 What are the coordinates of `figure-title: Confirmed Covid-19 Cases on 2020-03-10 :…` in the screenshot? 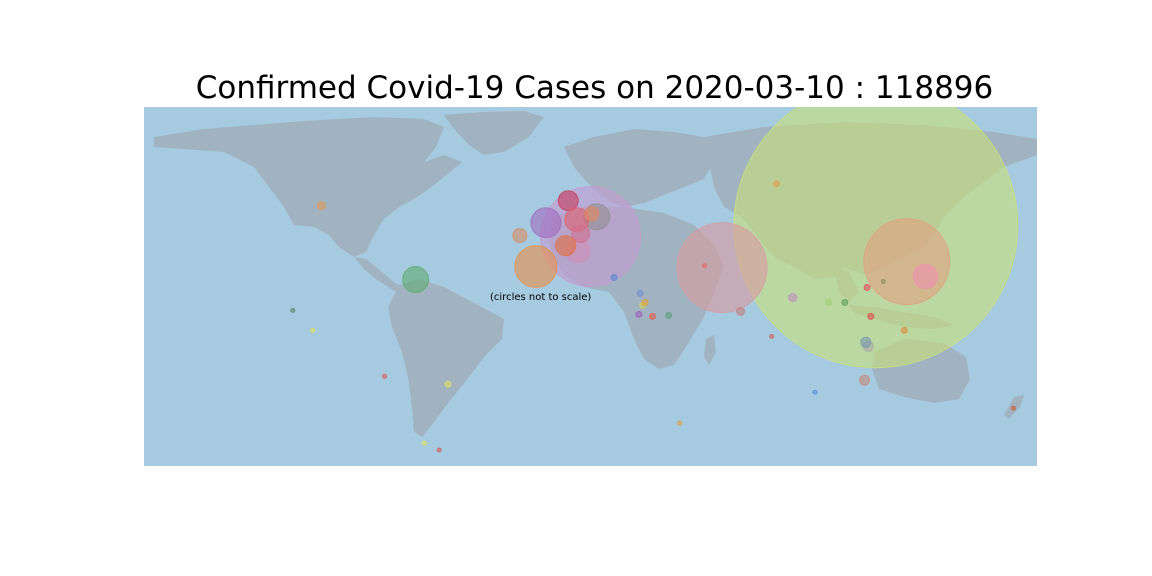 It's located at (594, 88).